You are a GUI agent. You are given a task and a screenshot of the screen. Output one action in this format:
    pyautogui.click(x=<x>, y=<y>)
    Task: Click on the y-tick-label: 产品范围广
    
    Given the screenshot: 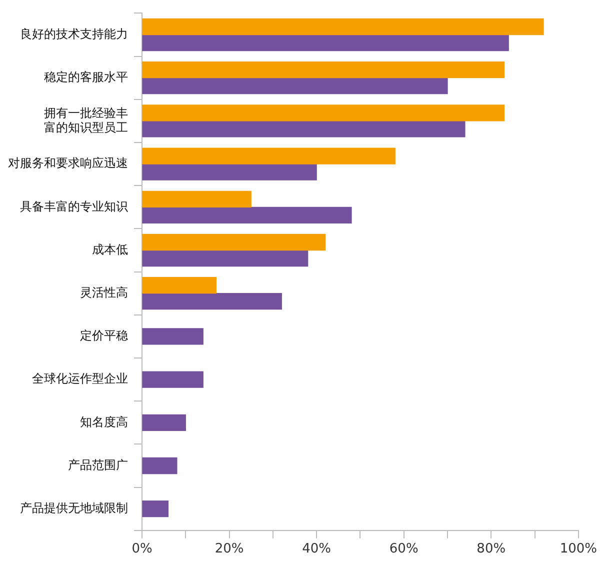 What is the action you would take?
    pyautogui.click(x=98, y=465)
    